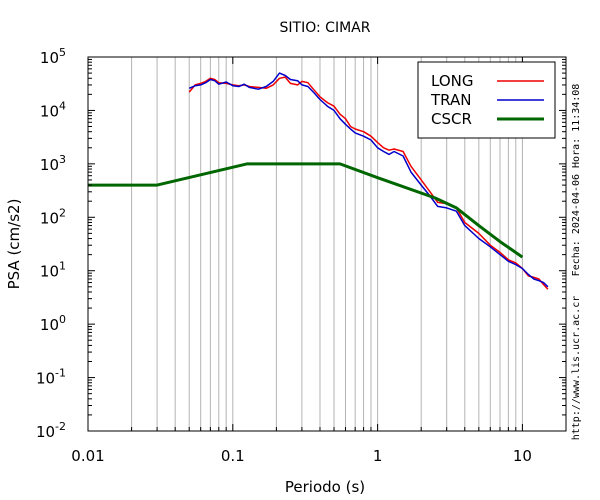 This screenshot has width=600, height=500. Describe the element at coordinates (53, 163) in the screenshot. I see `y-tick-label: 10³` at that location.